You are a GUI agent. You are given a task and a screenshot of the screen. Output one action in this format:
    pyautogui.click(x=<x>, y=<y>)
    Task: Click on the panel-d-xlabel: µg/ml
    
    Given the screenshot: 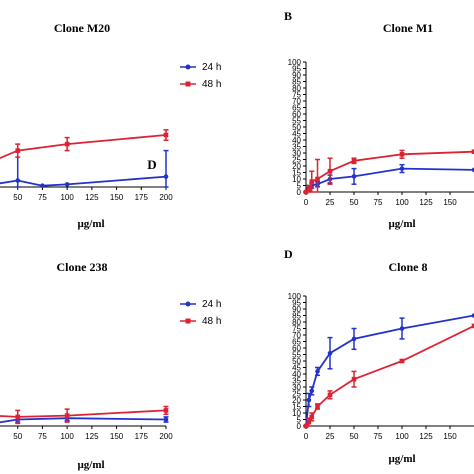 What is the action you would take?
    pyautogui.click(x=401, y=459)
    